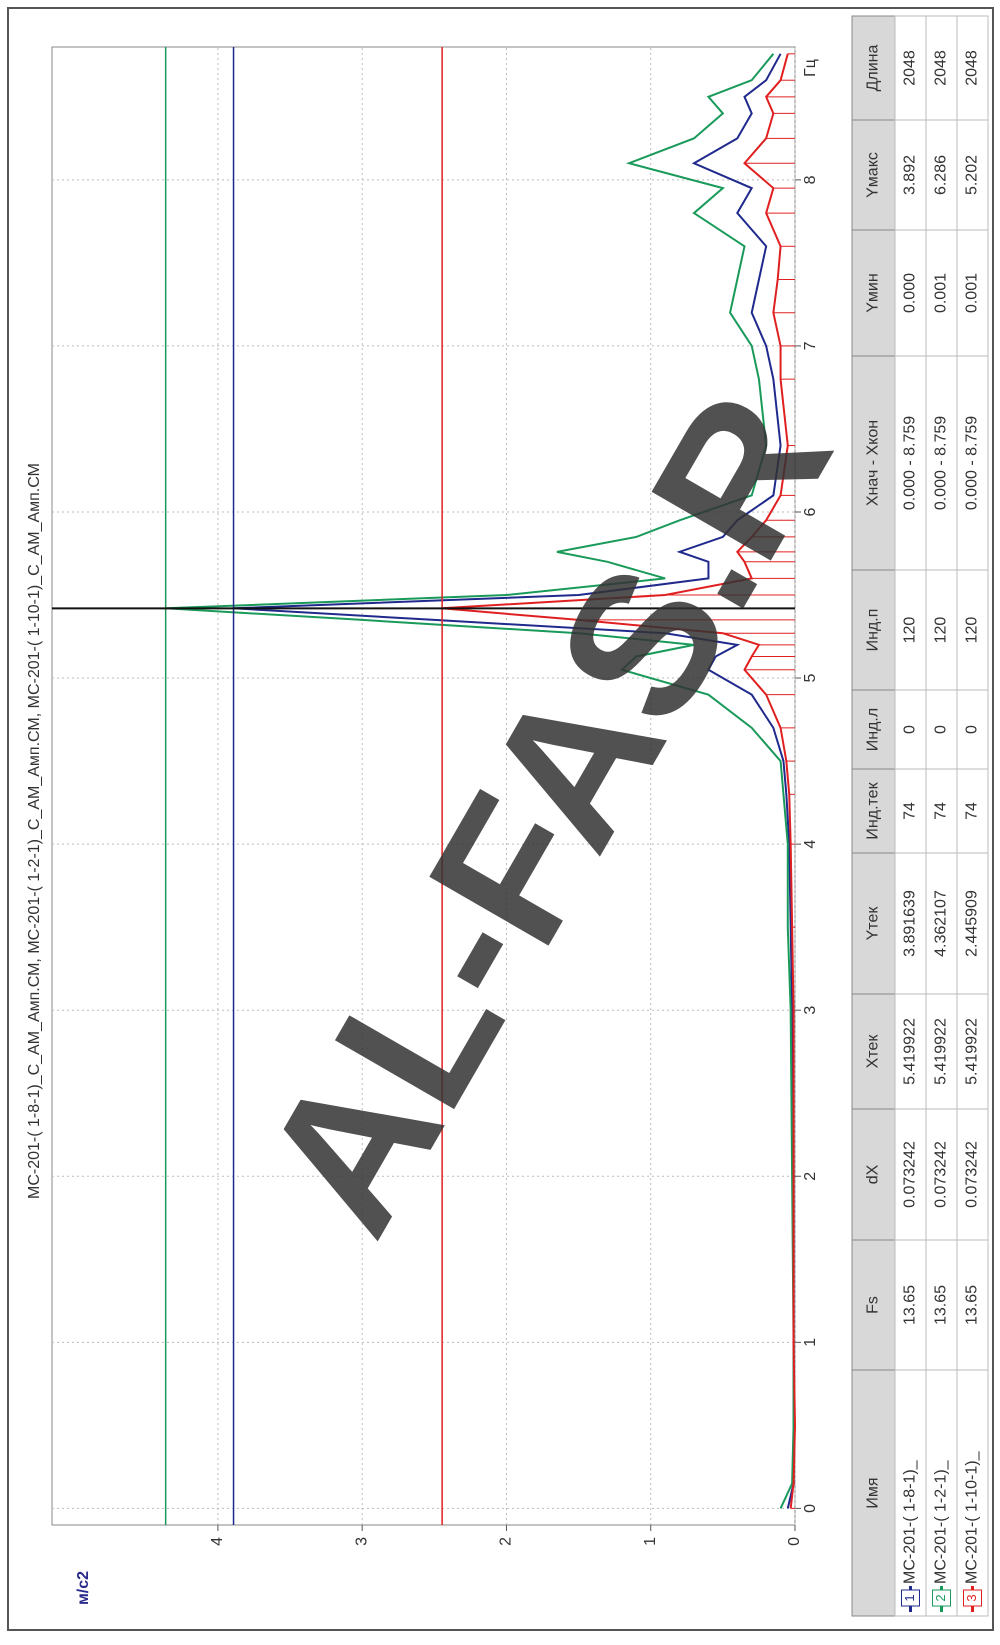 This screenshot has width=1000, height=1645. I want to click on header-text: Хнач - Хкон, so click(873, 463).